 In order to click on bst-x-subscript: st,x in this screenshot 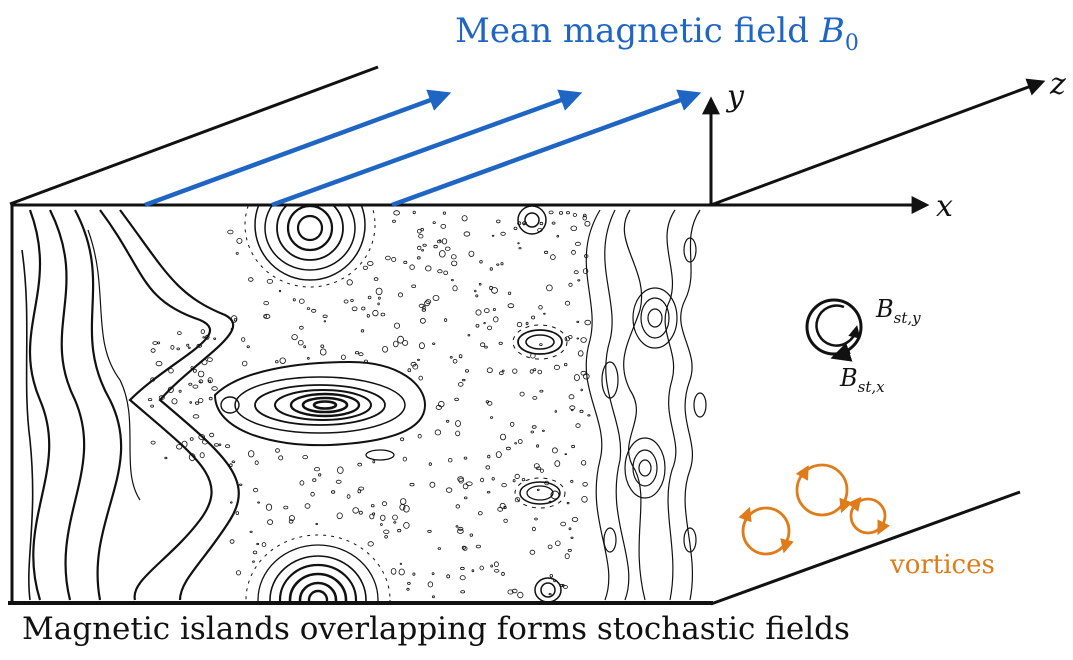, I will do `click(871, 386)`.